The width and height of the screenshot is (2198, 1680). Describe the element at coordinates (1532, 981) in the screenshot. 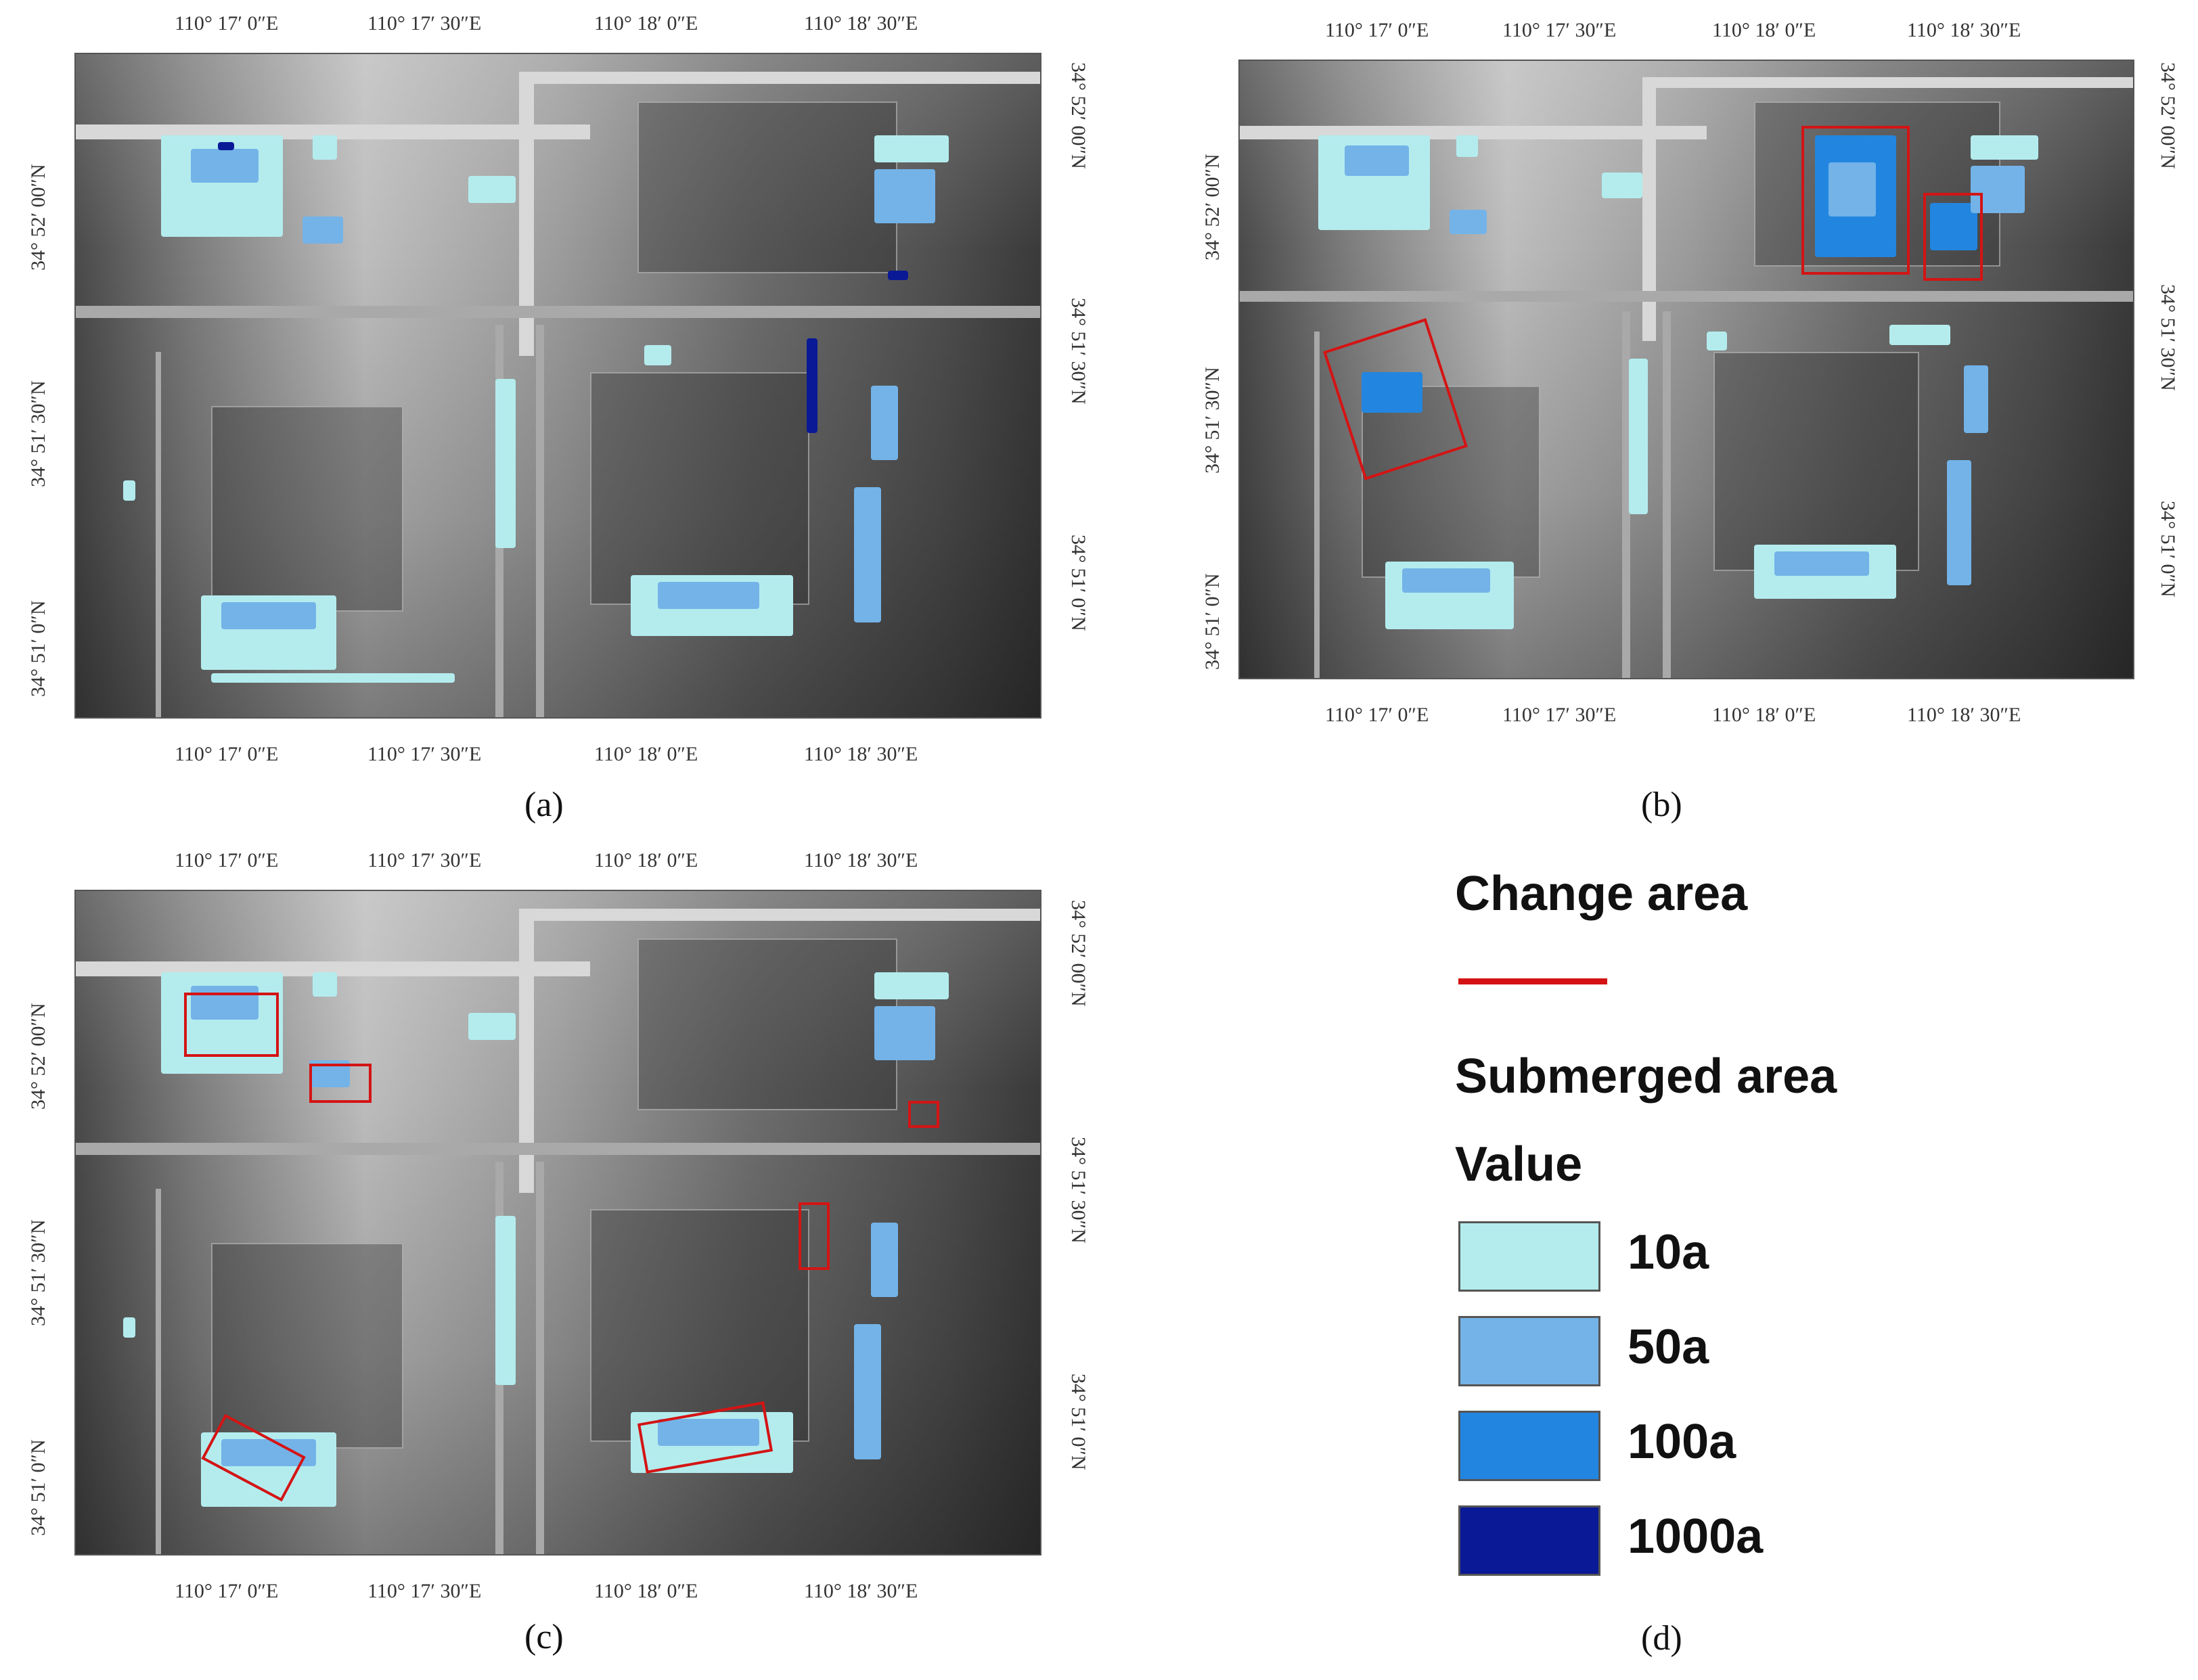

I see `legend-change-line` at that location.